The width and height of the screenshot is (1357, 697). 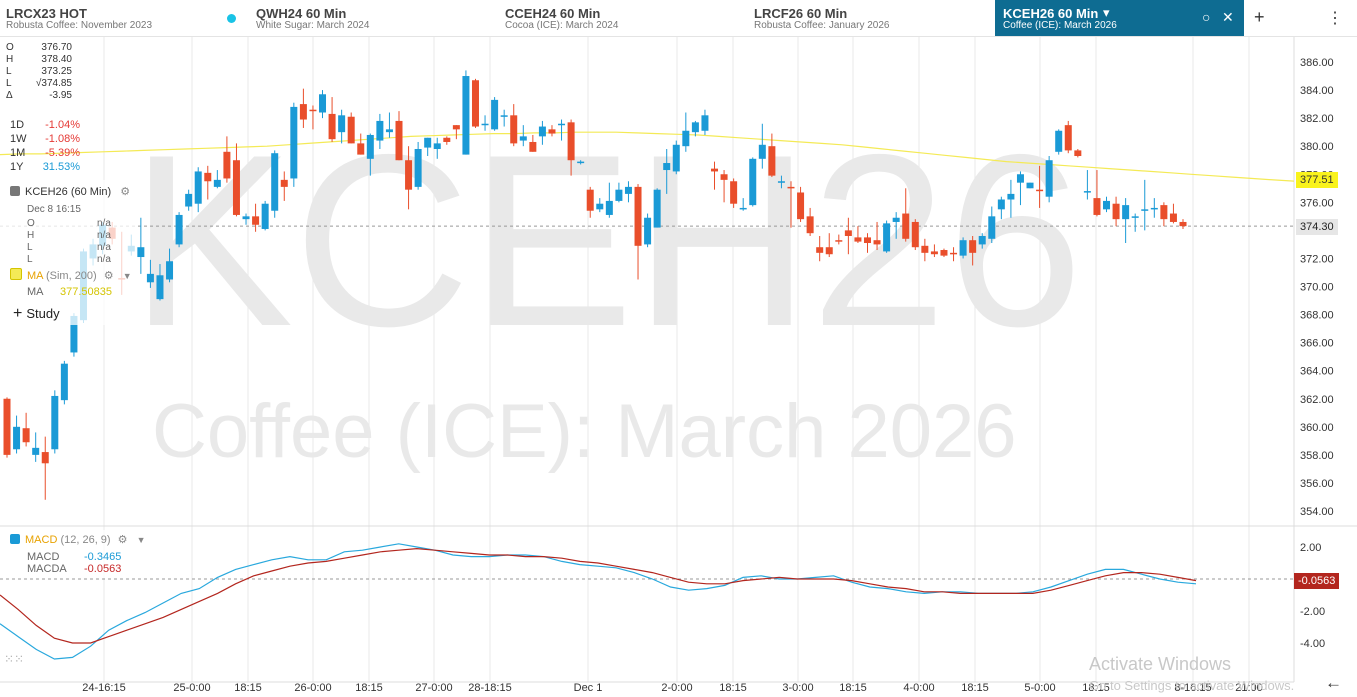 What do you see at coordinates (53, 83) in the screenshot?
I see `ohlc-value: √374.85` at bounding box center [53, 83].